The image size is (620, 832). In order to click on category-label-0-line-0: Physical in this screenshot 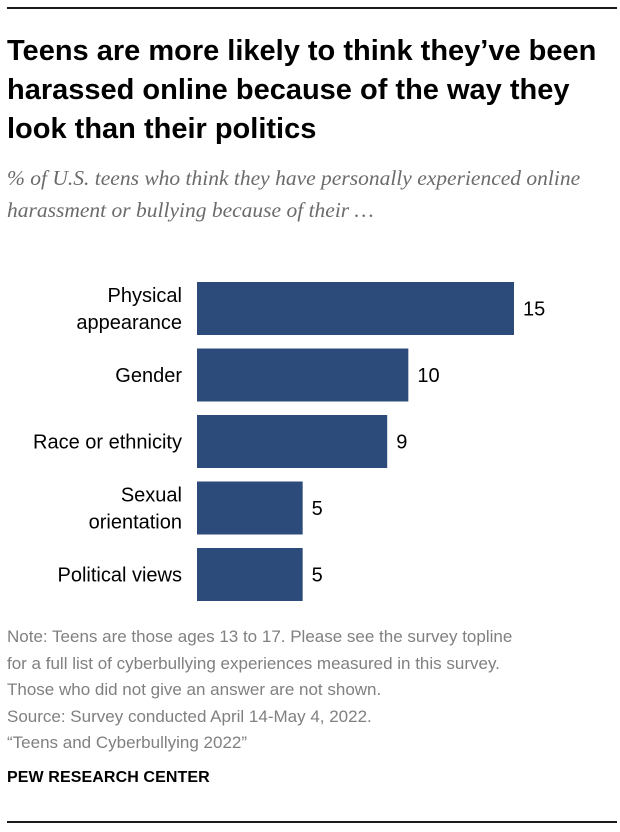, I will do `click(145, 296)`.